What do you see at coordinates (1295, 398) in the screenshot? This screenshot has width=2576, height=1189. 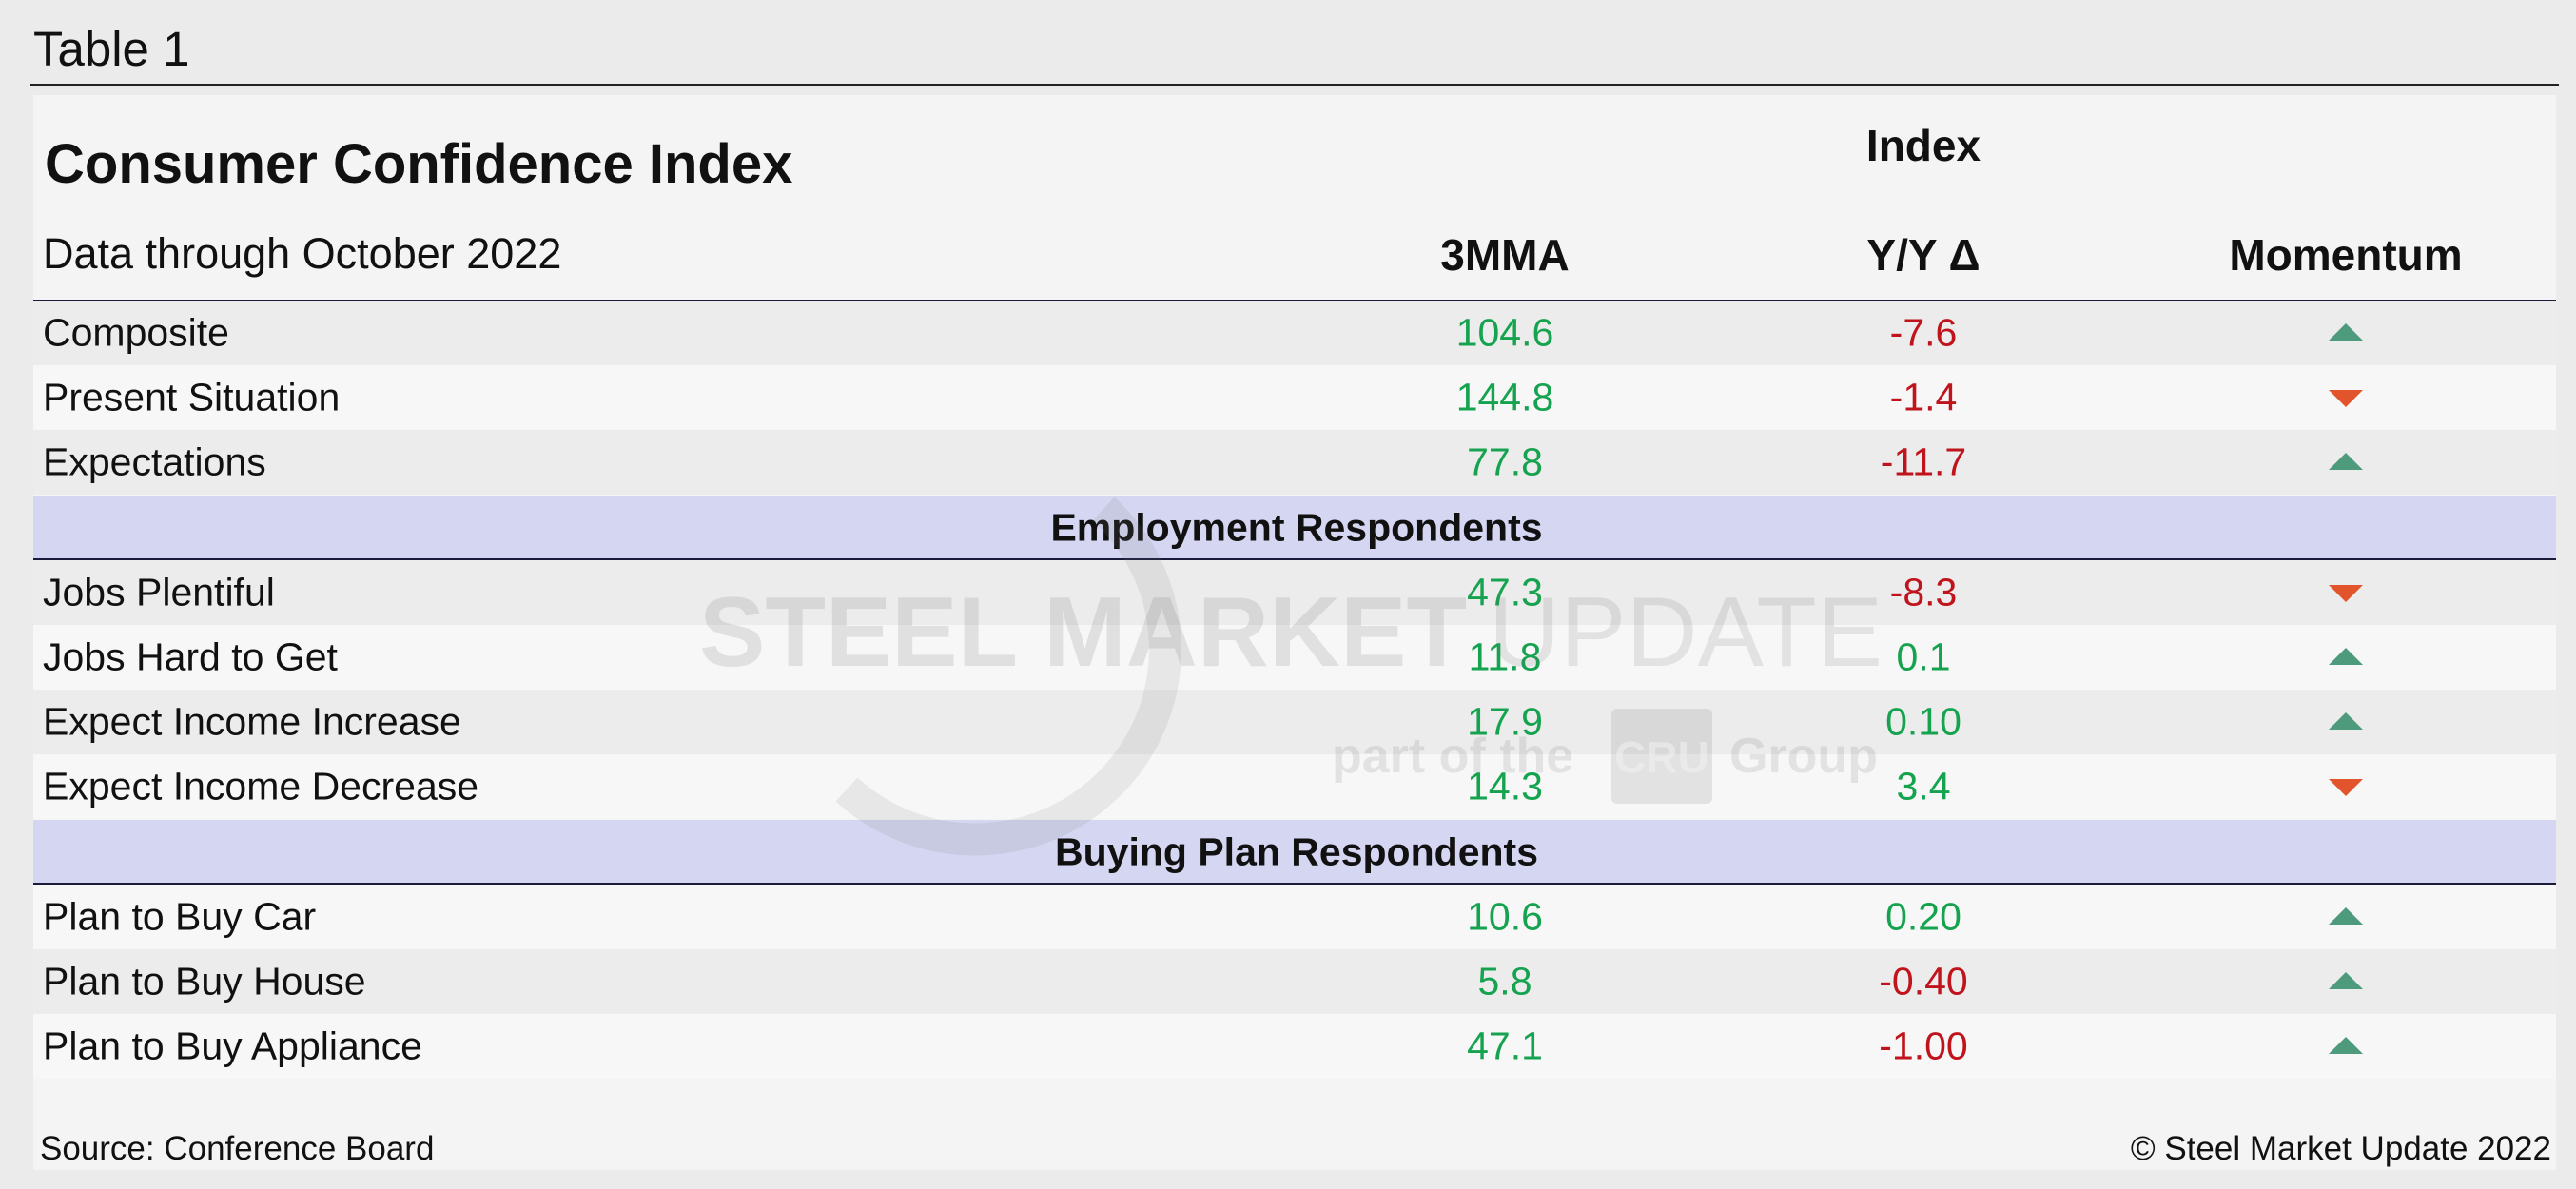 I see `table-row: Present Situation 144.8 -1.4` at bounding box center [1295, 398].